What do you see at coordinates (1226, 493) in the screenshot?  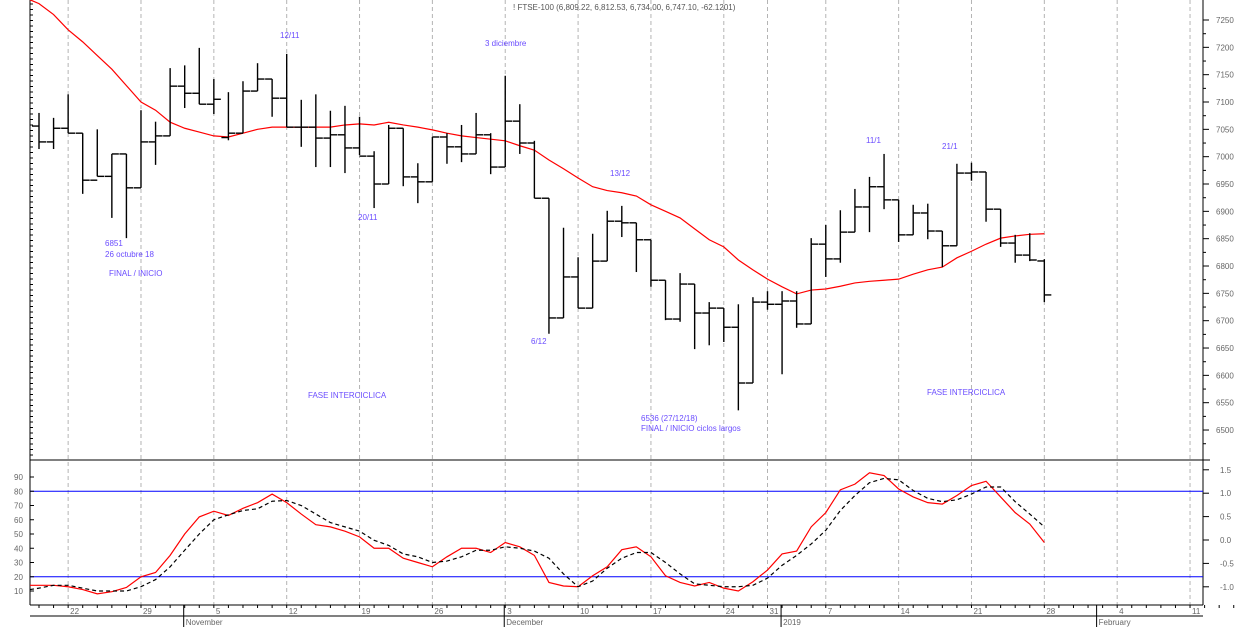 I see `stoch-right-tick-label: 1.0` at bounding box center [1226, 493].